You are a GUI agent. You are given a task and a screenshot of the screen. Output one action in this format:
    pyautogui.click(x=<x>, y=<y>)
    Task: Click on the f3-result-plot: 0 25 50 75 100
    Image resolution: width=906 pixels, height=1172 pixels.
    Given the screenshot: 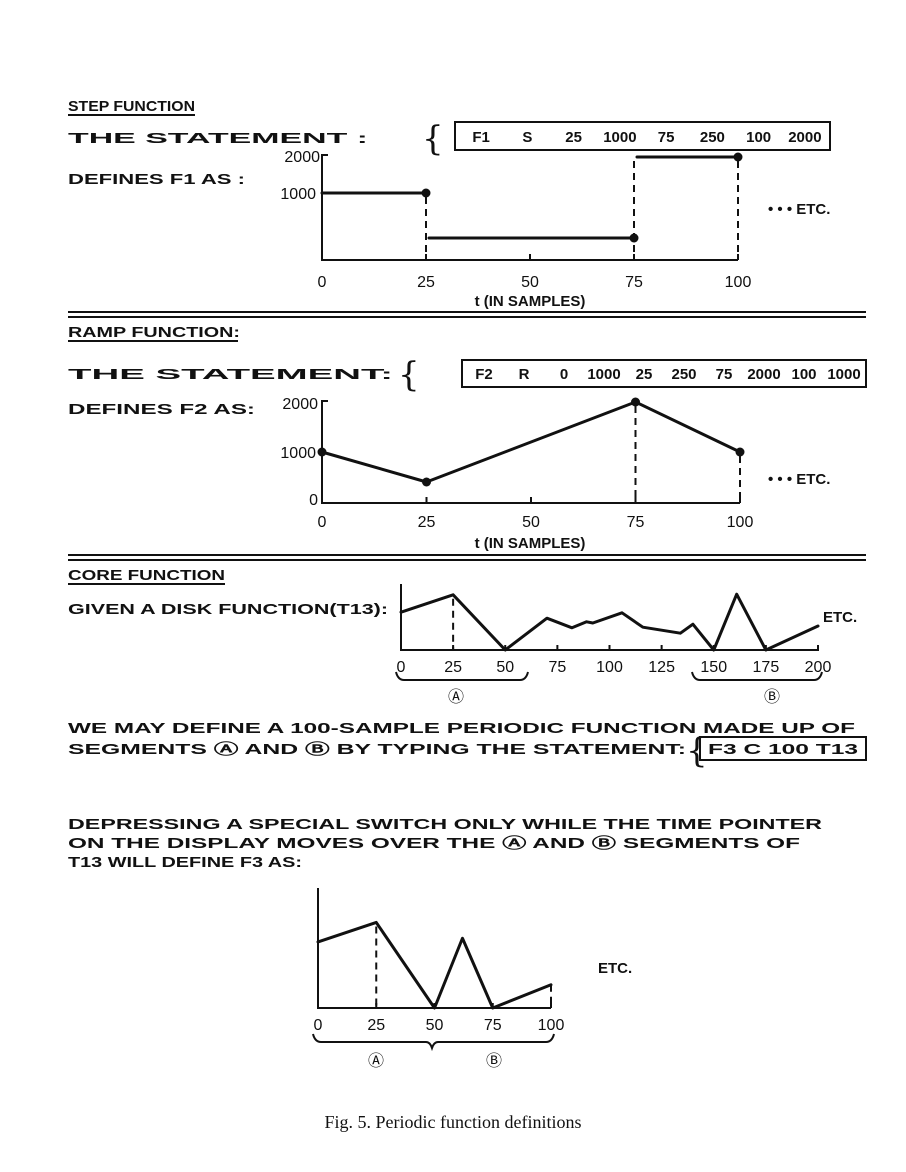 What is the action you would take?
    pyautogui.click(x=439, y=961)
    